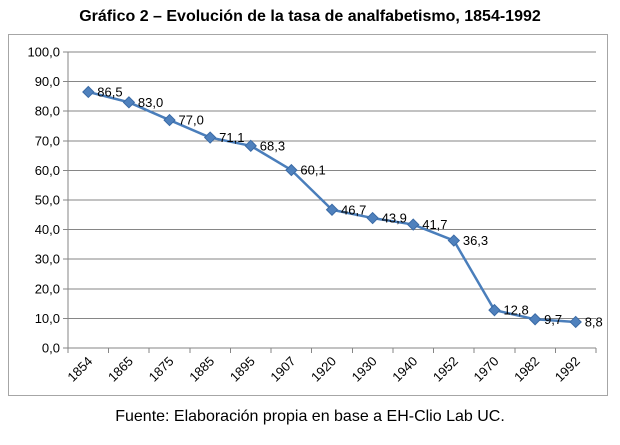 Image resolution: width=620 pixels, height=445 pixels. Describe the element at coordinates (191, 120) in the screenshot. I see `data-label: 77,0` at that location.